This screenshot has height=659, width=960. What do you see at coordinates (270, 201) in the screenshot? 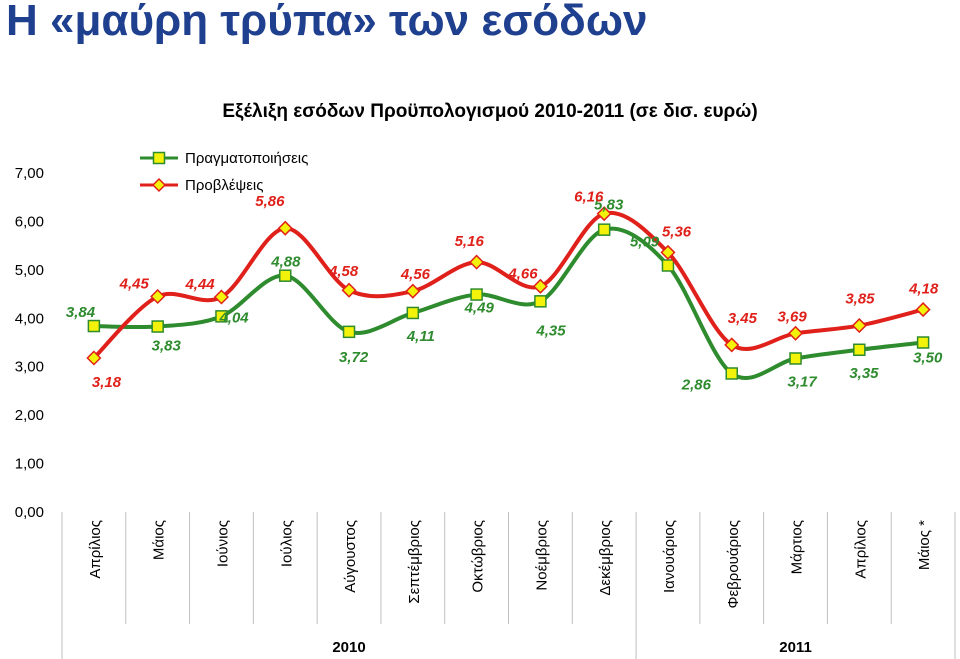
I see `data-label: 5,86` at bounding box center [270, 201].